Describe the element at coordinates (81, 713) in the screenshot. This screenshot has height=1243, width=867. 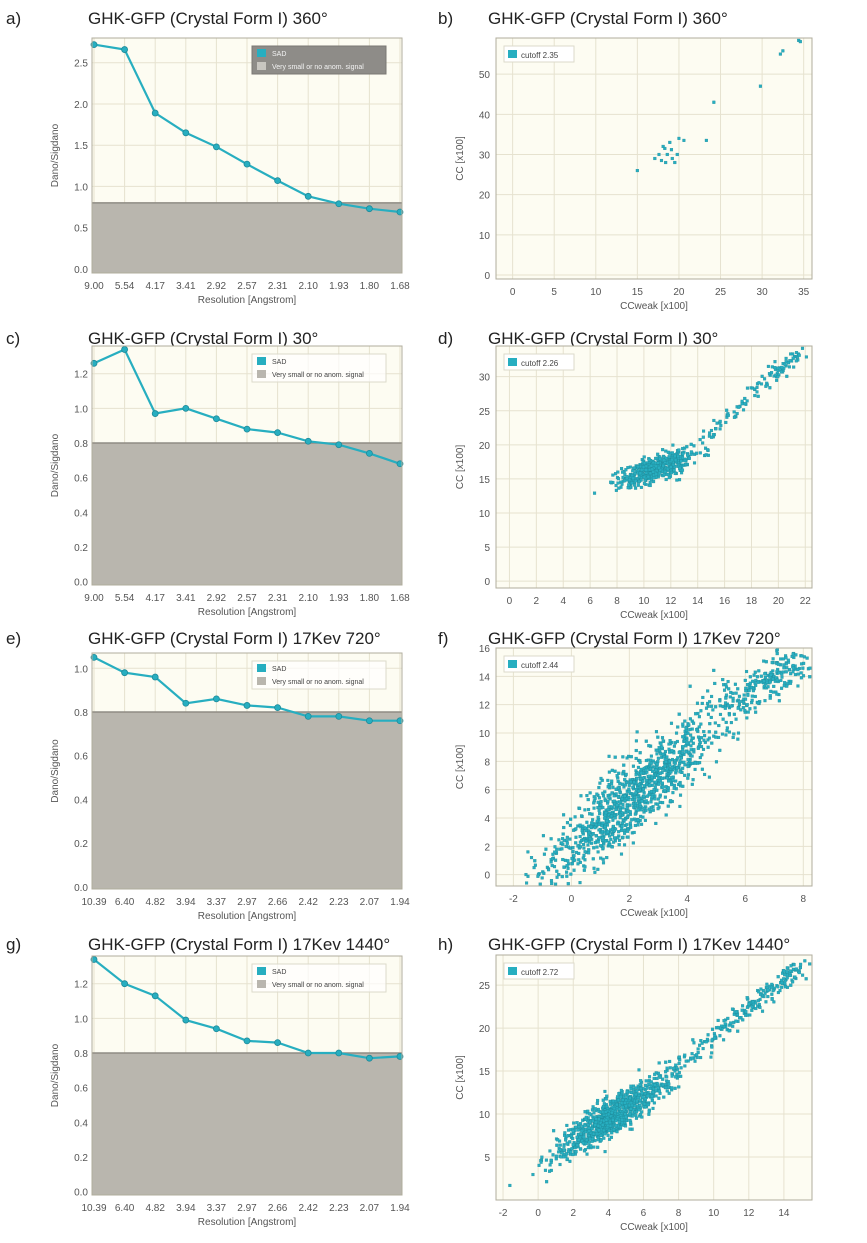
I see `y-tick-label: 0.8` at that location.